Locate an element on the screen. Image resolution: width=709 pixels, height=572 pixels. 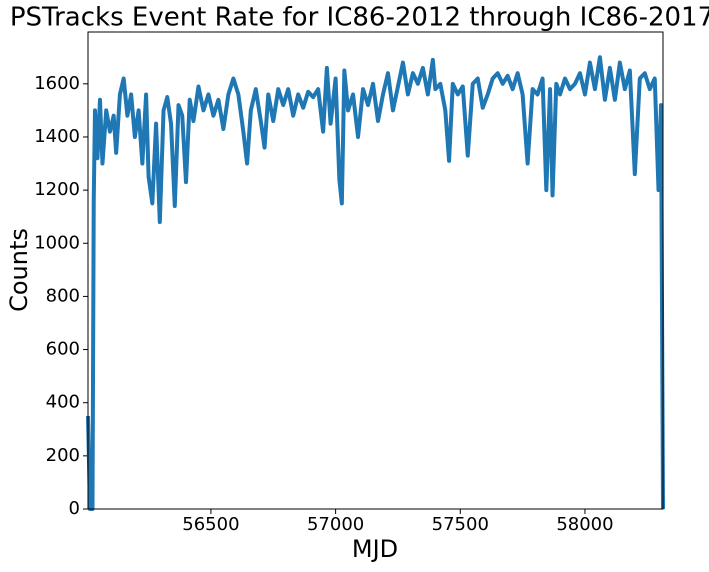
y-tick-label: 400 is located at coordinates (63, 402).